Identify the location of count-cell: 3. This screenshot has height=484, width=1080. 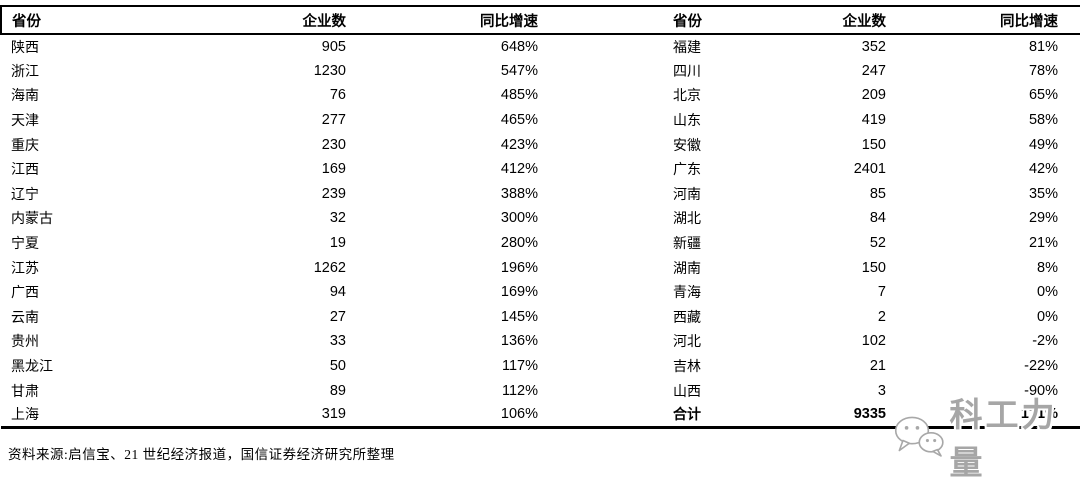
(881, 390).